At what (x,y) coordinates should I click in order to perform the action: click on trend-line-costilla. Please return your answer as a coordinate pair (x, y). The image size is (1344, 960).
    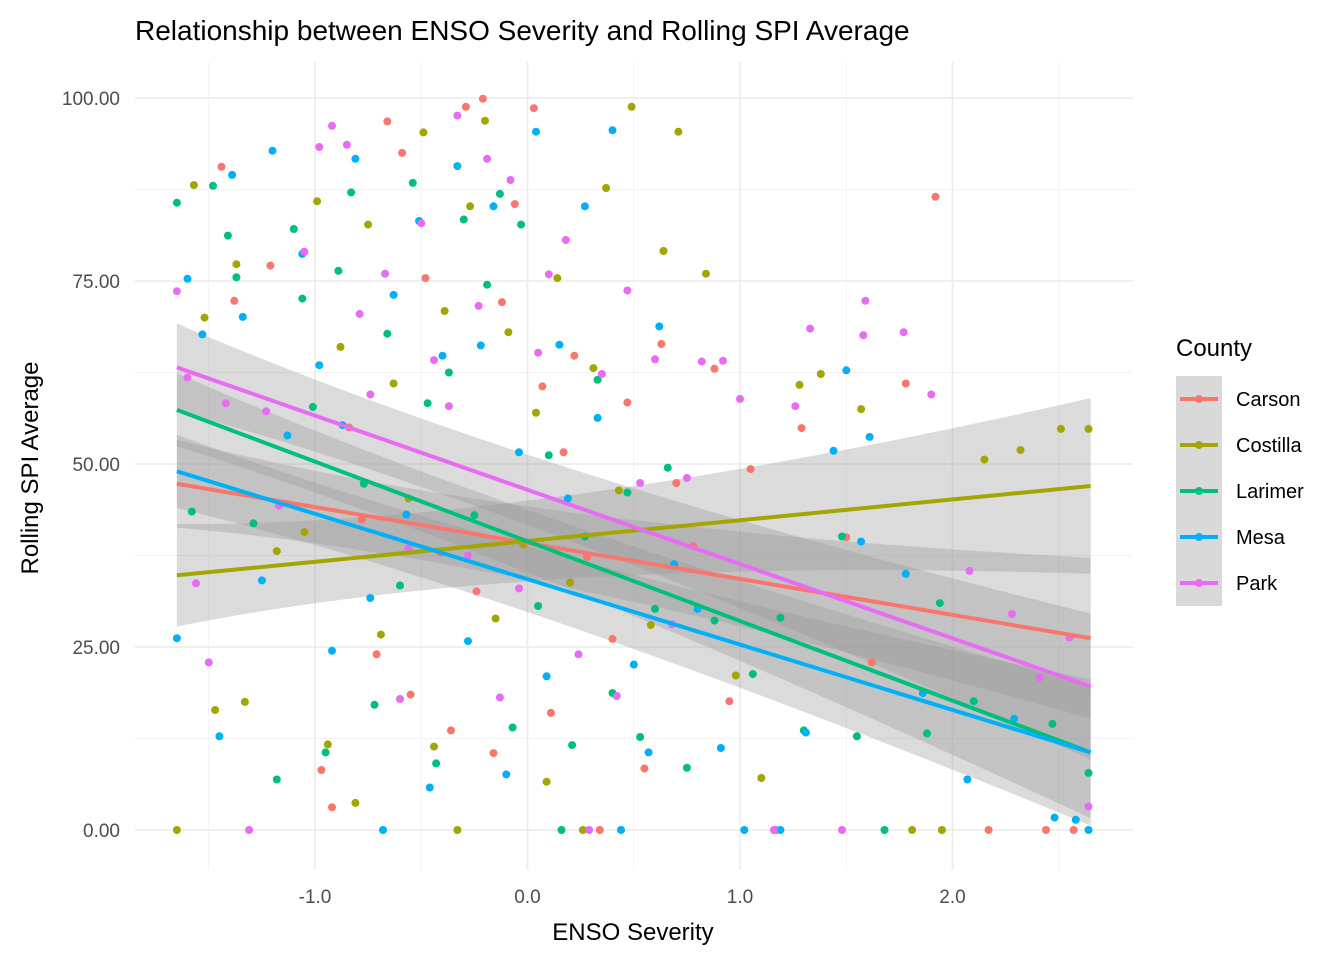
    Looking at the image, I should click on (633, 530).